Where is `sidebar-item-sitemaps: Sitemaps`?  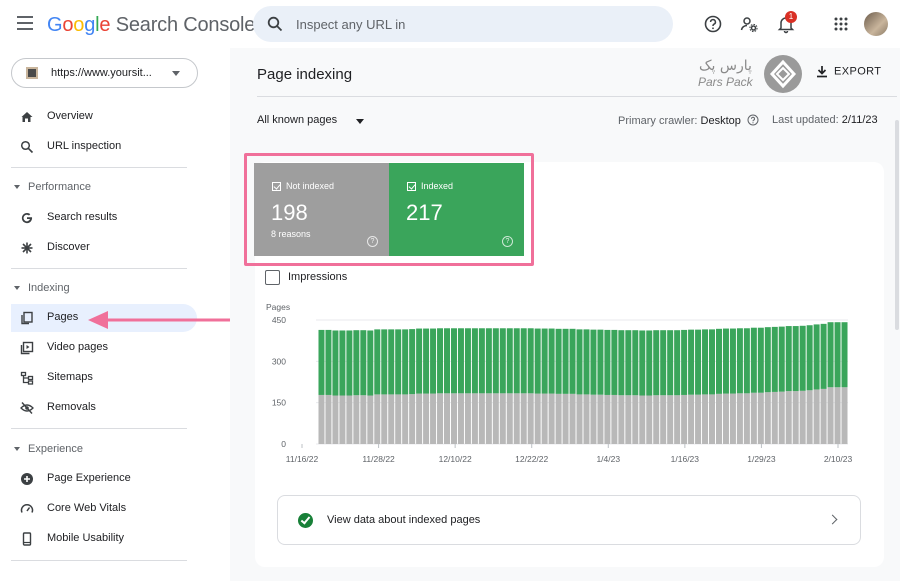 sidebar-item-sitemaps: Sitemaps is located at coordinates (104, 378).